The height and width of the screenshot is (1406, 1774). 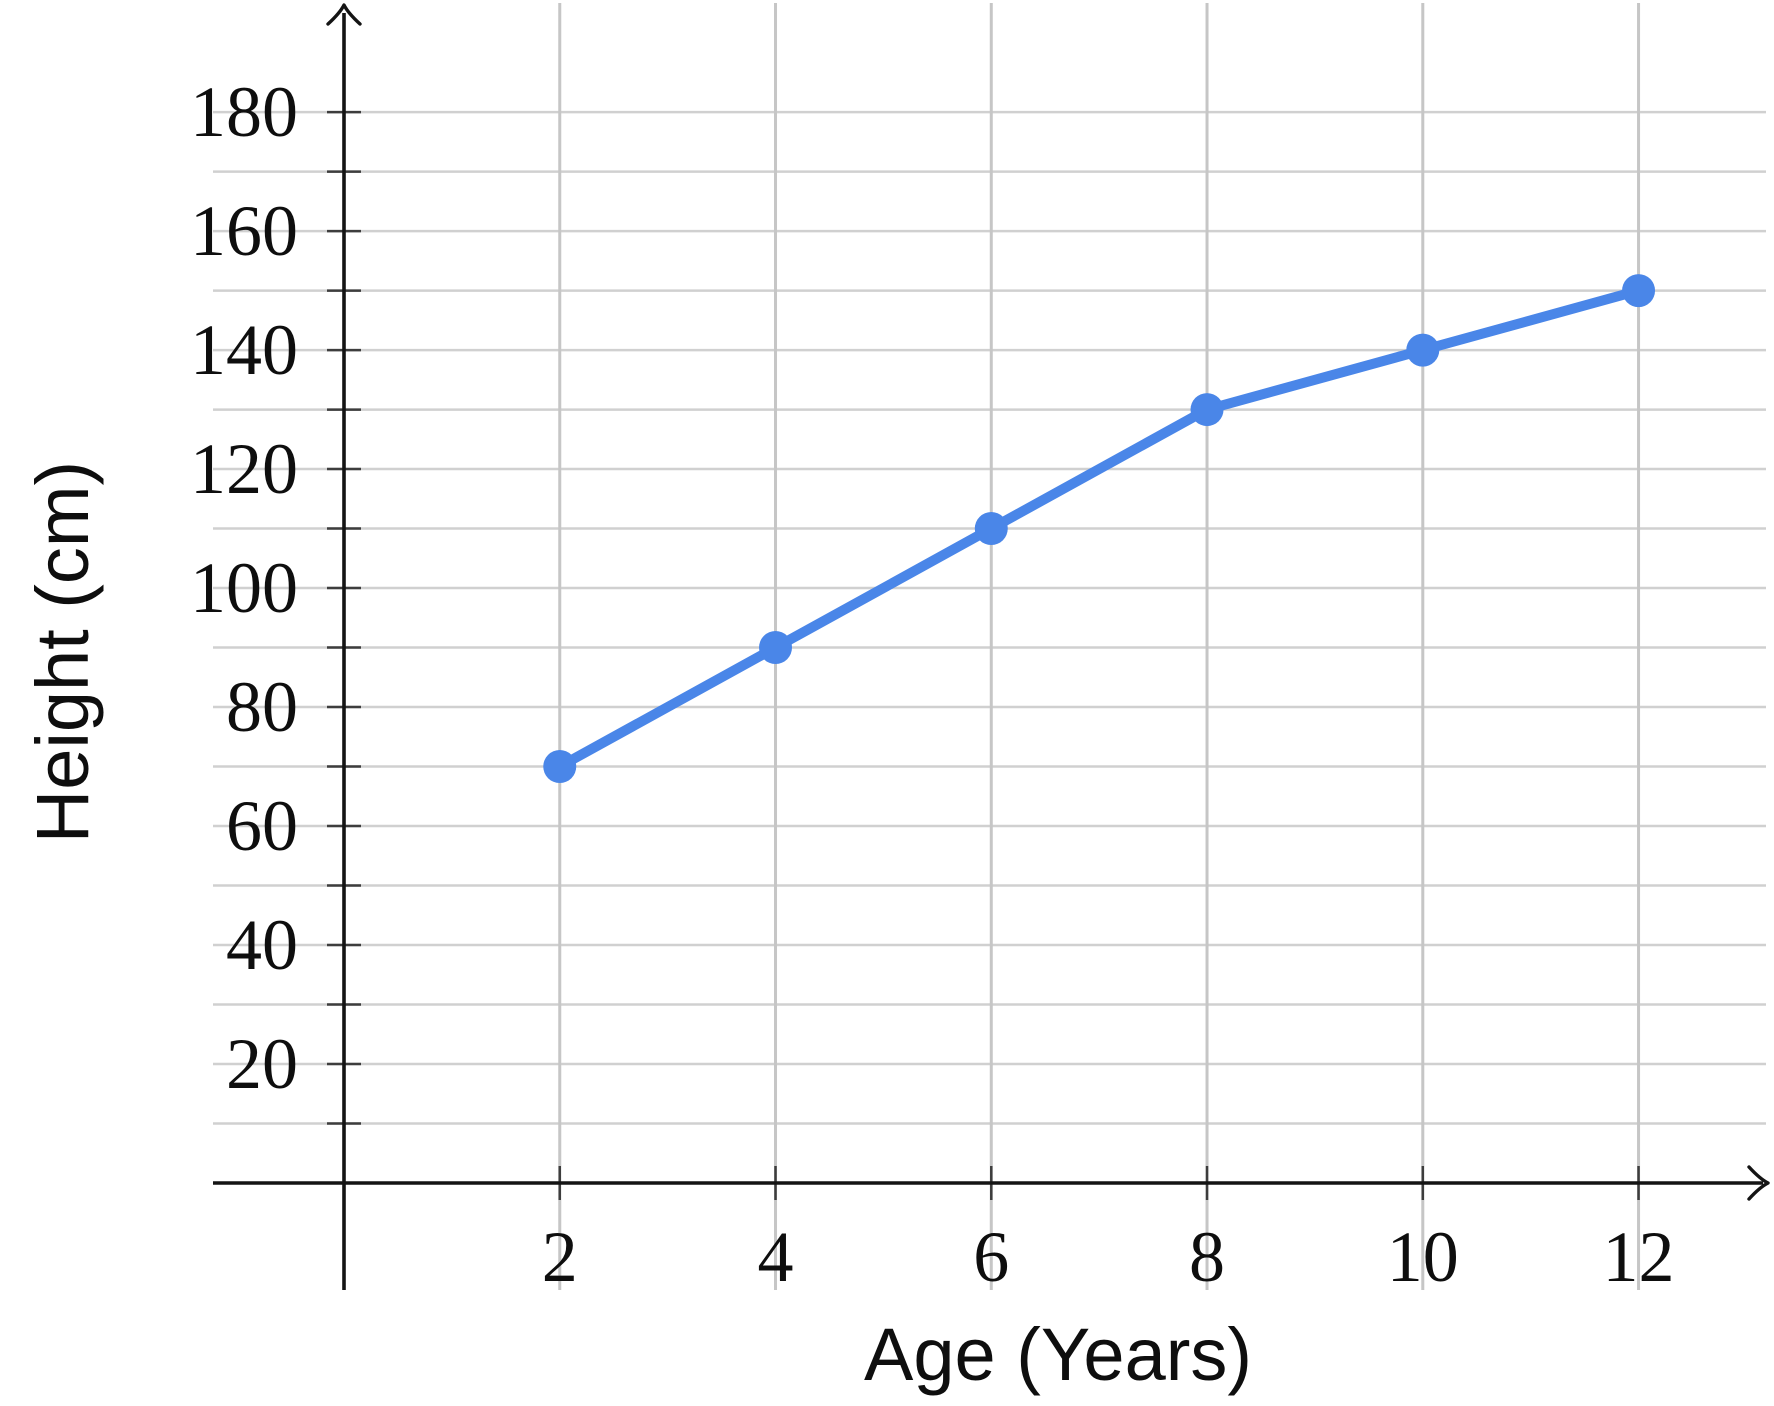 What do you see at coordinates (1639, 1257) in the screenshot?
I see `x-tick-label: 12` at bounding box center [1639, 1257].